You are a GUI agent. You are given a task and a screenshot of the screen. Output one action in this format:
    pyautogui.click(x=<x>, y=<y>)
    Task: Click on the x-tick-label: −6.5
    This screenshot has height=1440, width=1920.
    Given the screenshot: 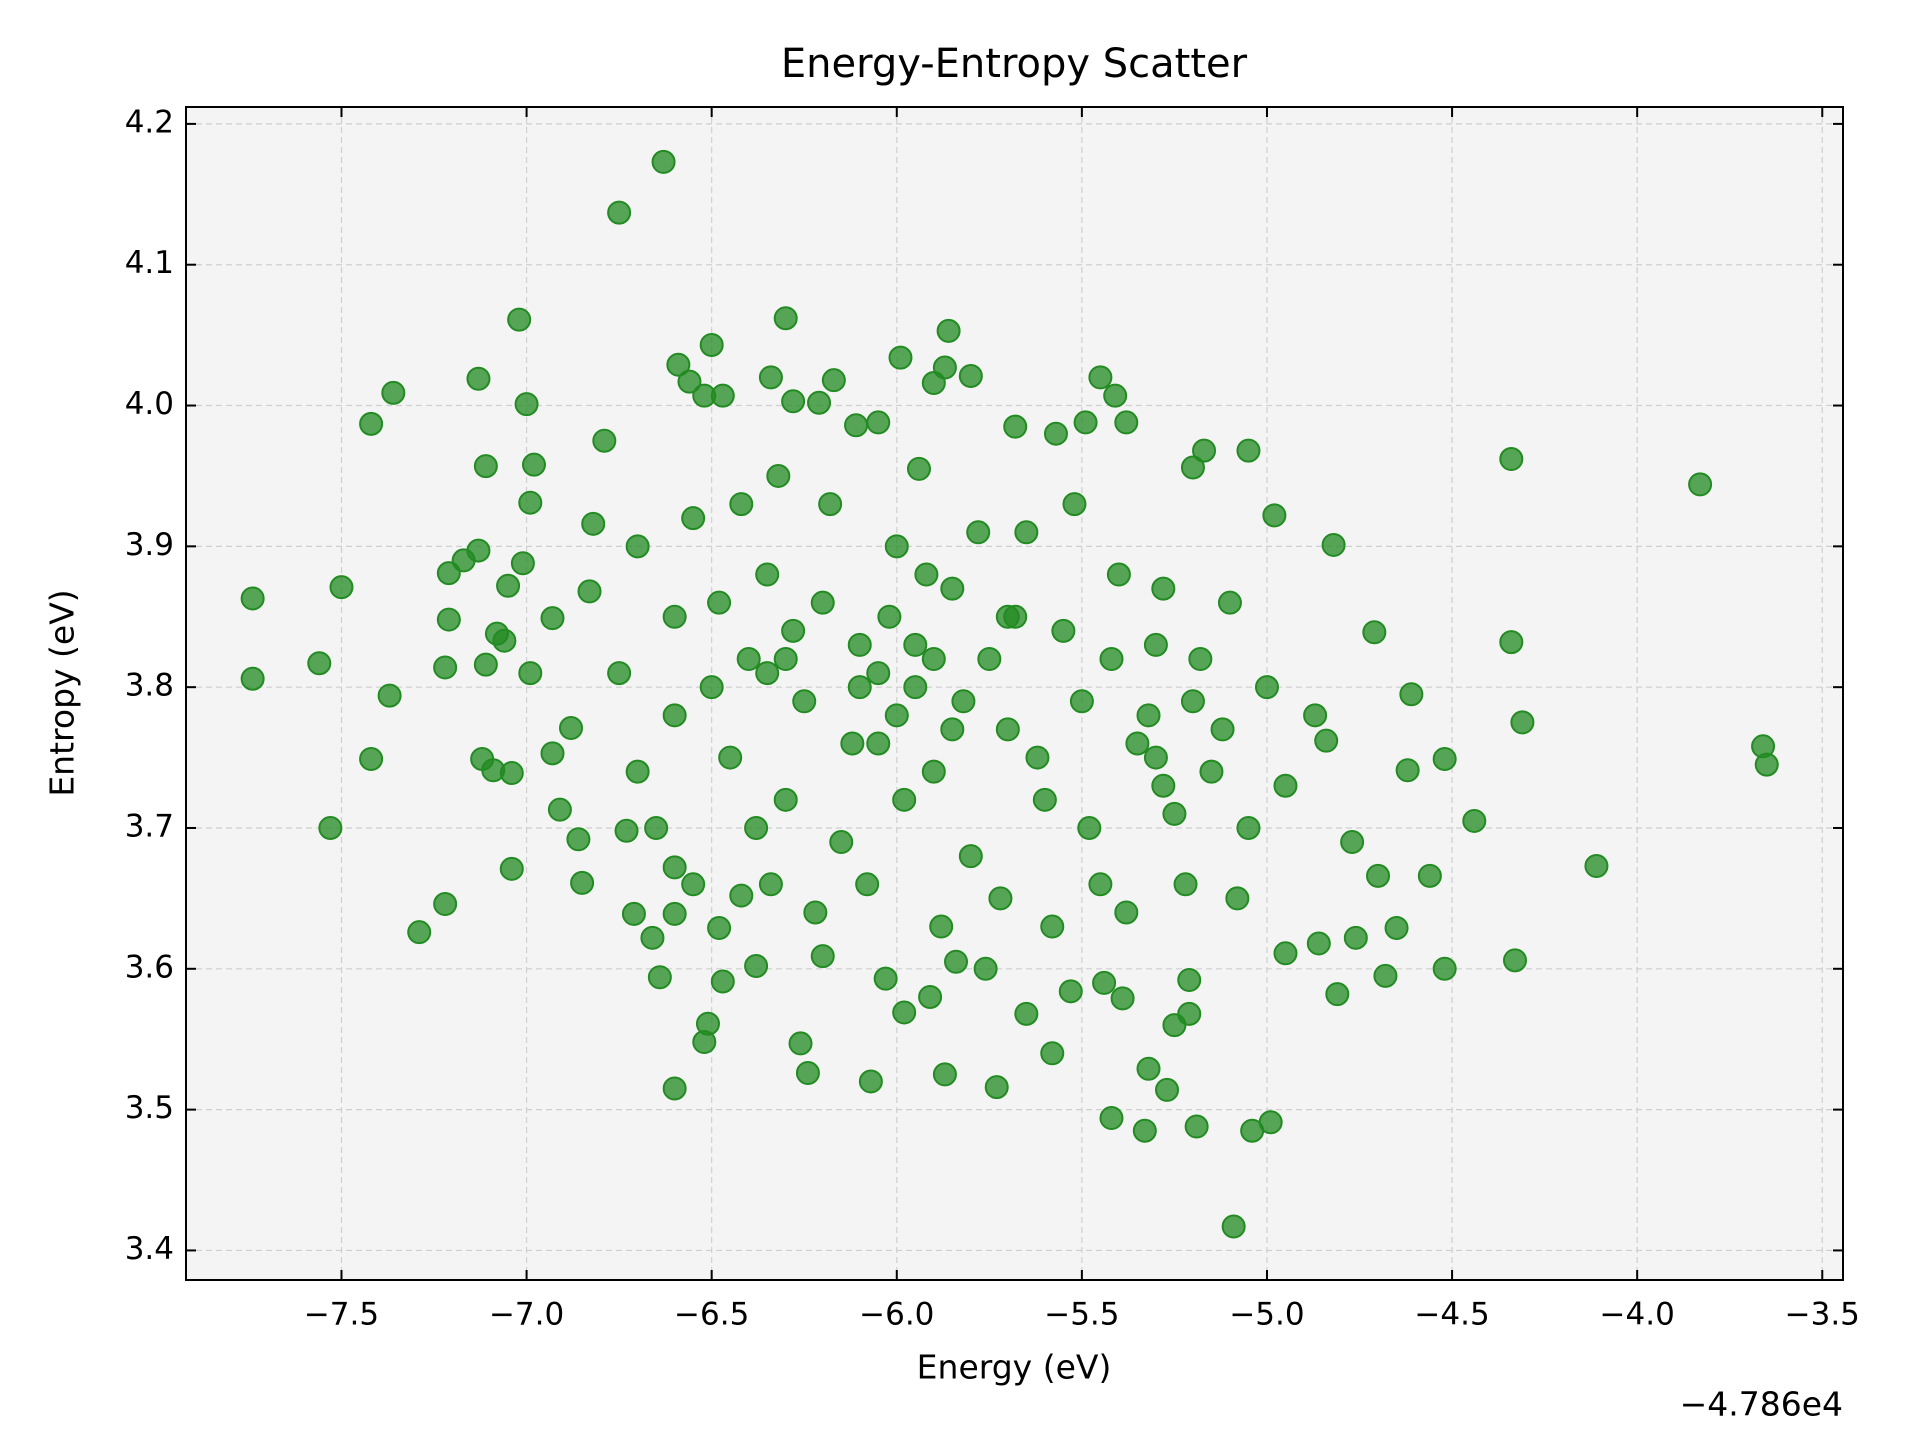 What is the action you would take?
    pyautogui.click(x=711, y=1315)
    